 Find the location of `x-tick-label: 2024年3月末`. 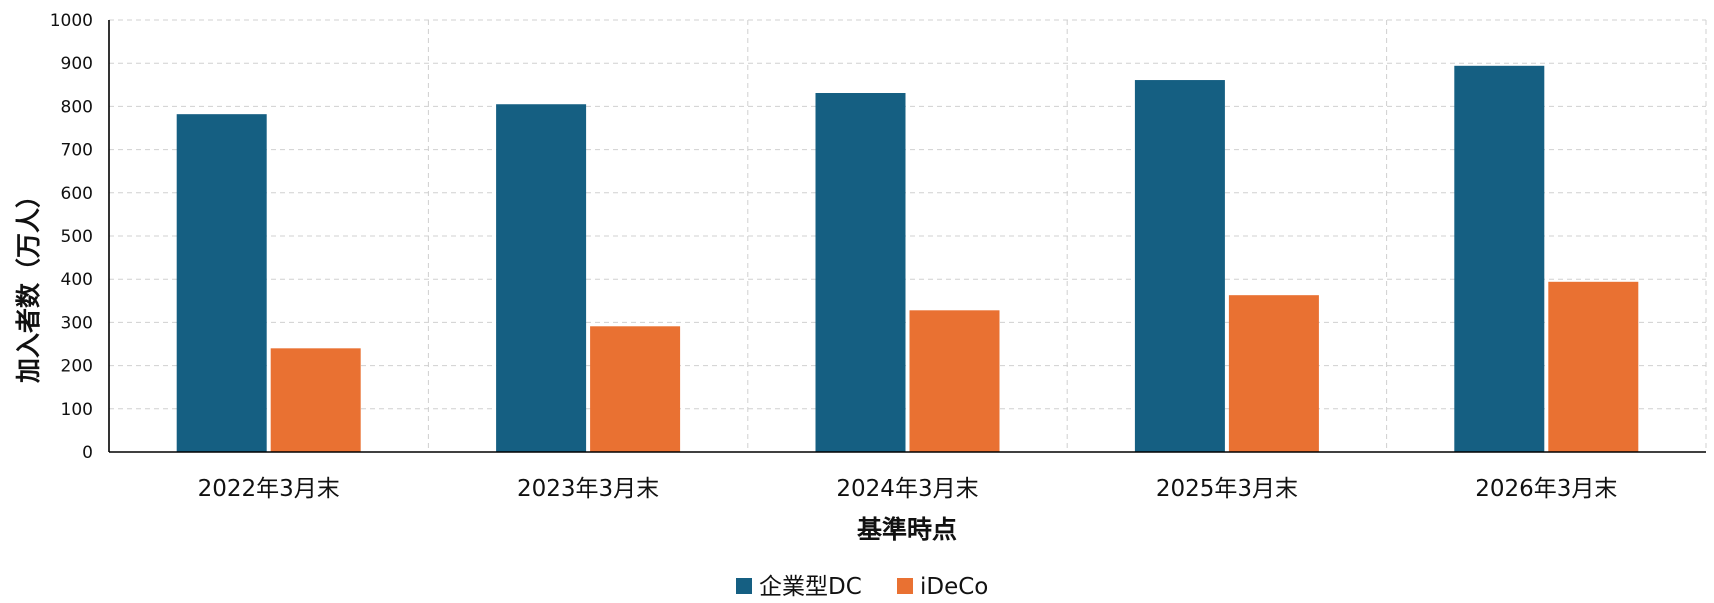

x-tick-label: 2024年3月末 is located at coordinates (907, 489).